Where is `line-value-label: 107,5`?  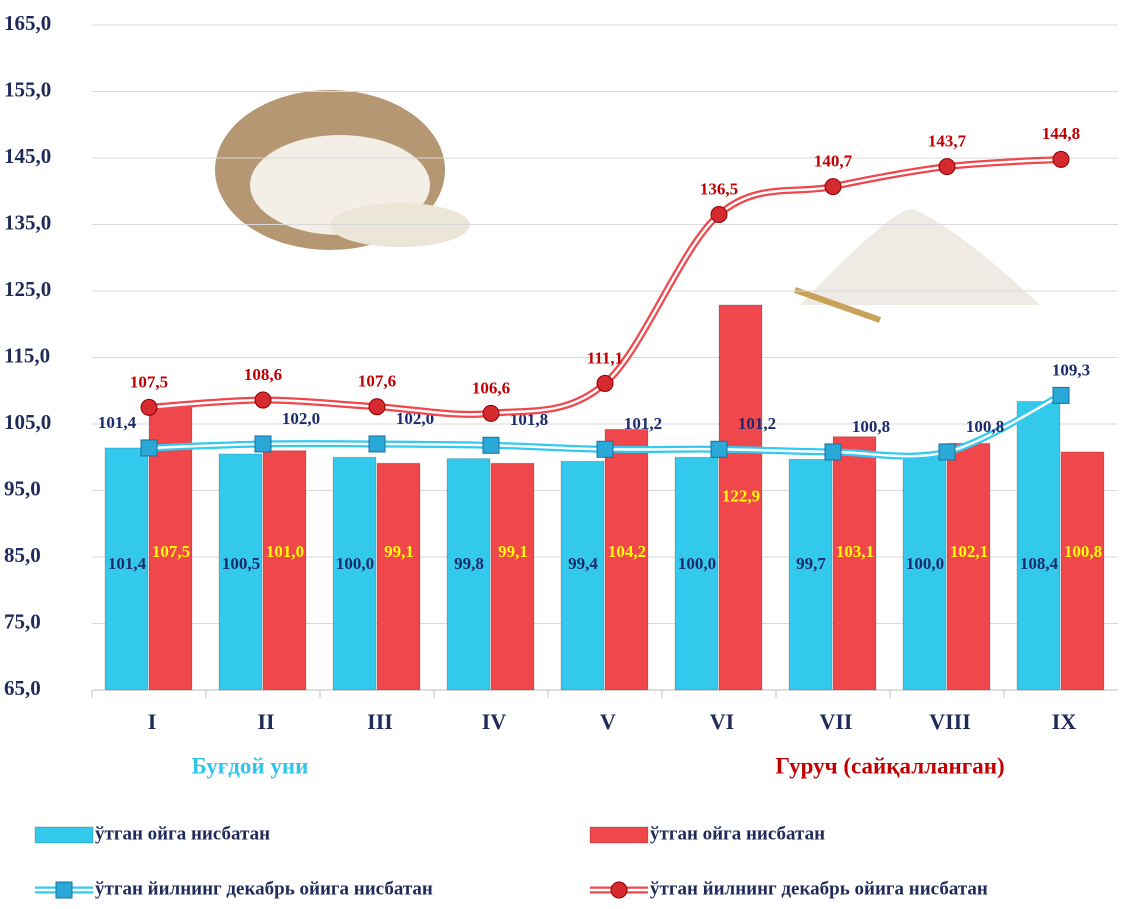 line-value-label: 107,5 is located at coordinates (149, 381).